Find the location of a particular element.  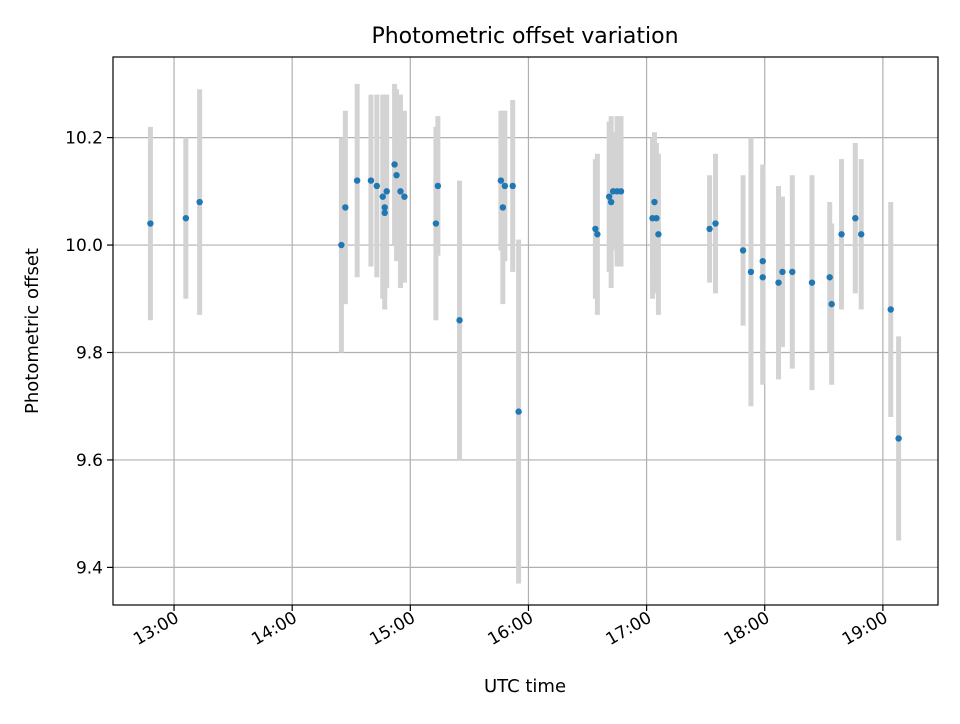

y-tick-label: 10.0 is located at coordinates (84, 246).